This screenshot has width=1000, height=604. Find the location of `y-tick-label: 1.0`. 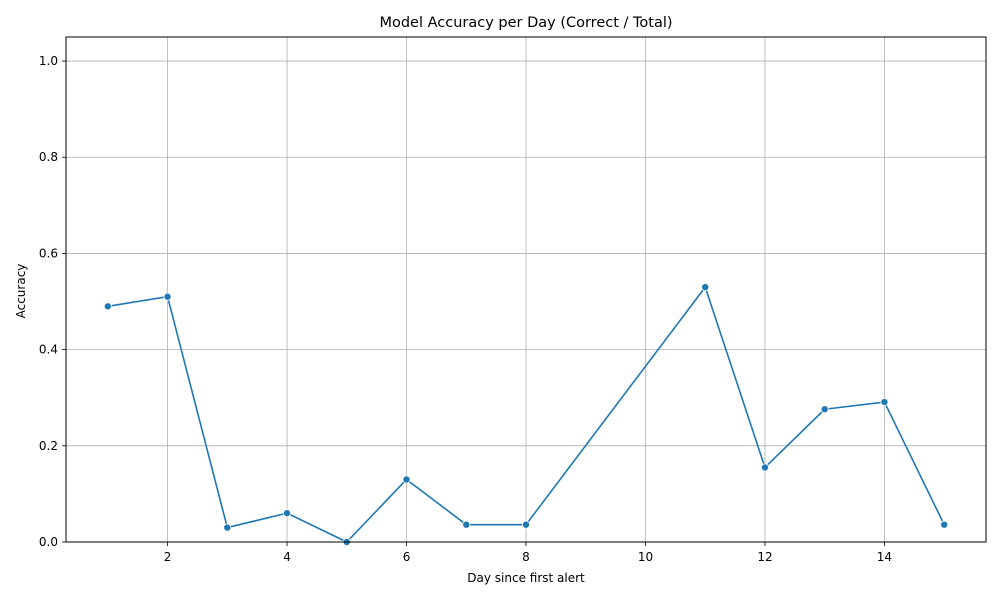

y-tick-label: 1.0 is located at coordinates (48, 61).